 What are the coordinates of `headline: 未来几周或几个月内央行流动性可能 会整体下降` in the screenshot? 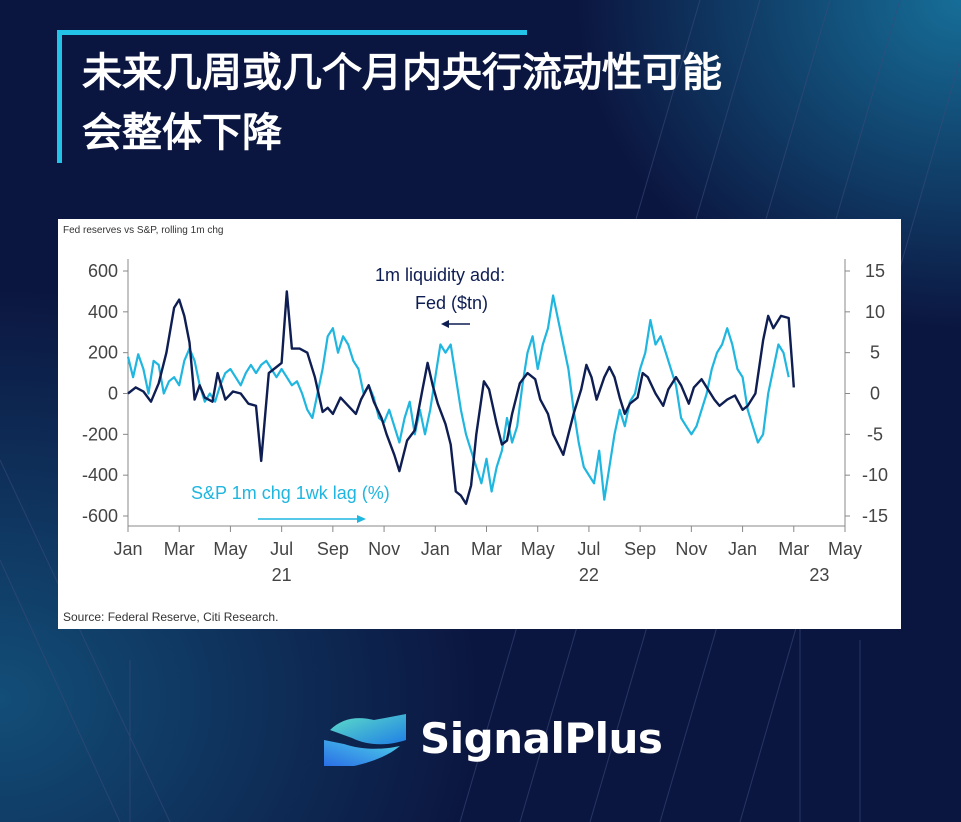 It's located at (482, 103).